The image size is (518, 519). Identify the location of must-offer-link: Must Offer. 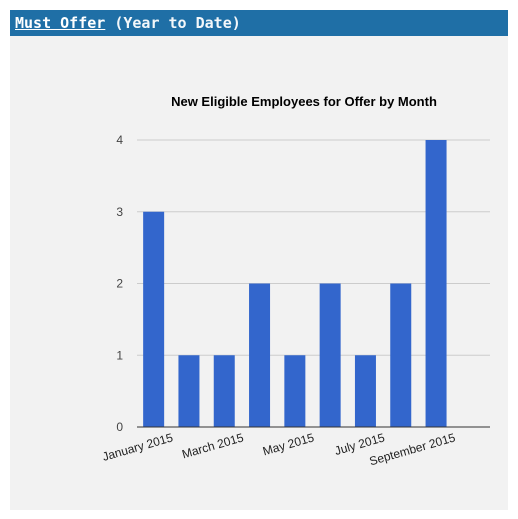
(60, 23).